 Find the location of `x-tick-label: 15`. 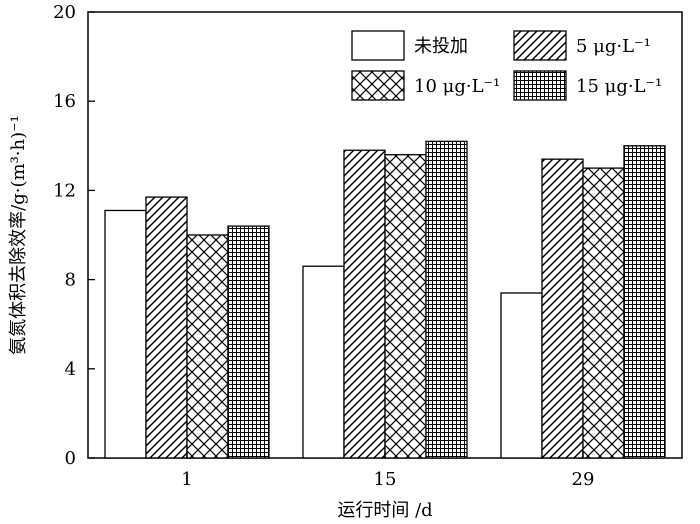

x-tick-label: 15 is located at coordinates (385, 479).